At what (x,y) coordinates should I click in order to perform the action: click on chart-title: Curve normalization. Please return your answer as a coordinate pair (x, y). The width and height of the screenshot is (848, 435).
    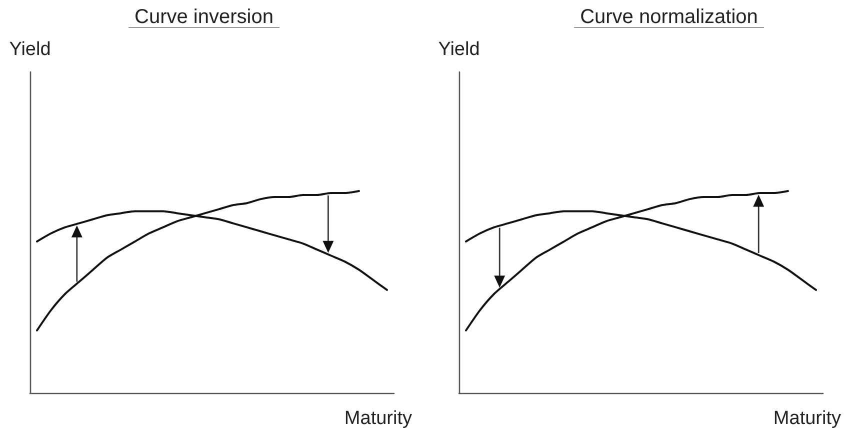
    Looking at the image, I should click on (669, 17).